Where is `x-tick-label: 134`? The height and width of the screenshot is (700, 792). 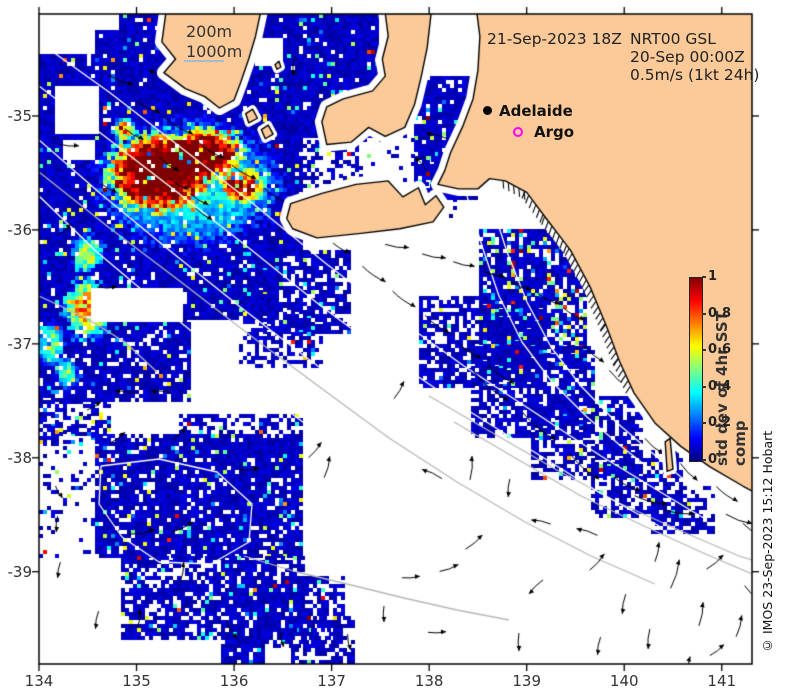 x-tick-label: 134 is located at coordinates (39, 681).